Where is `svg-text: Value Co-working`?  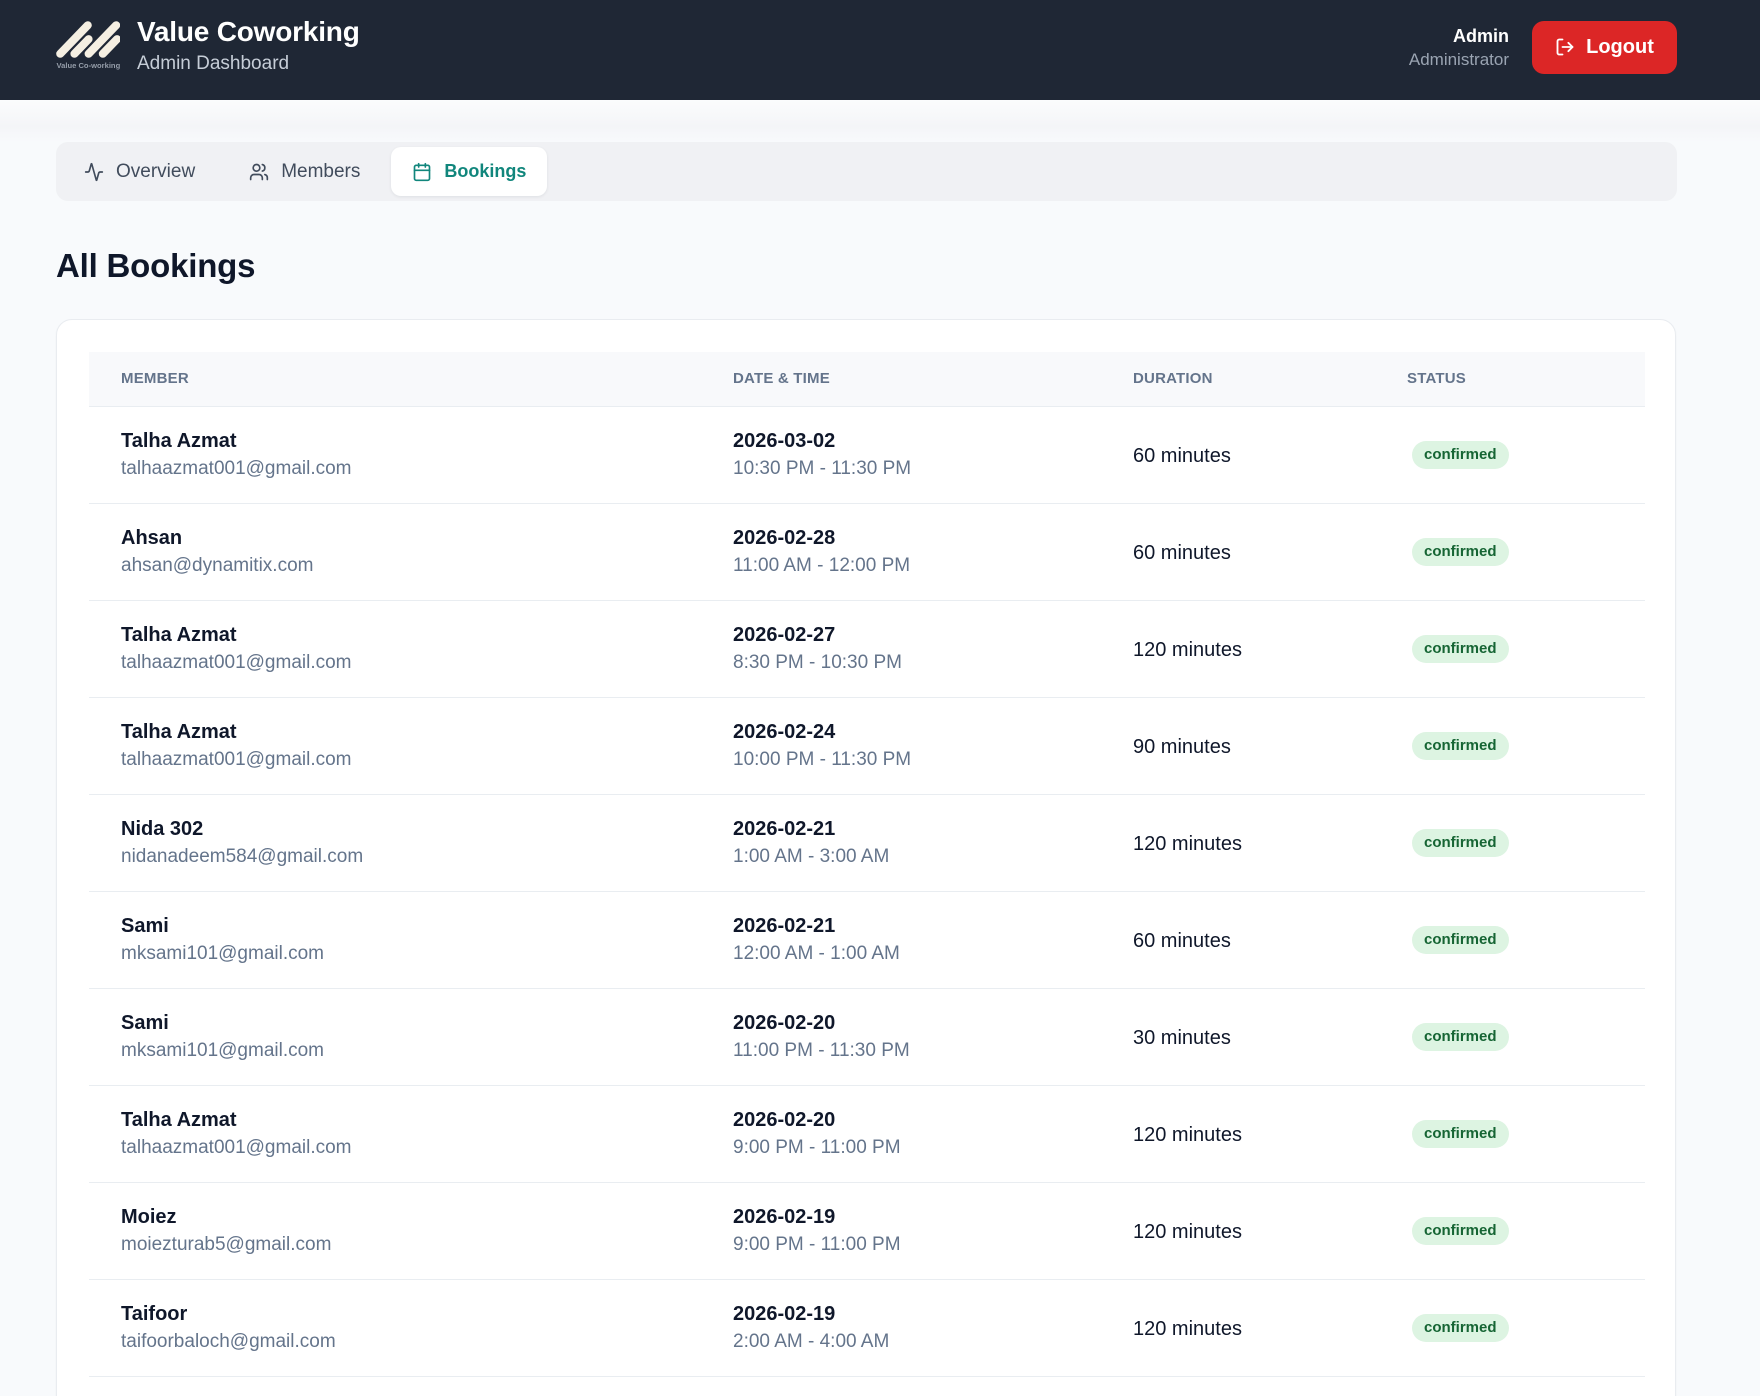 svg-text: Value Co-working is located at coordinates (89, 65).